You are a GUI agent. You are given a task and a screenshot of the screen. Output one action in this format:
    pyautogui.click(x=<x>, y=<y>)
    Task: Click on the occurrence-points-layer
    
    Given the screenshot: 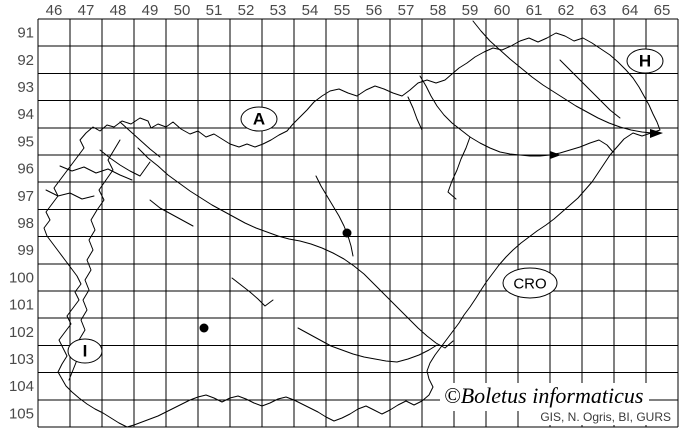 What is the action you would take?
    pyautogui.click(x=275, y=280)
    